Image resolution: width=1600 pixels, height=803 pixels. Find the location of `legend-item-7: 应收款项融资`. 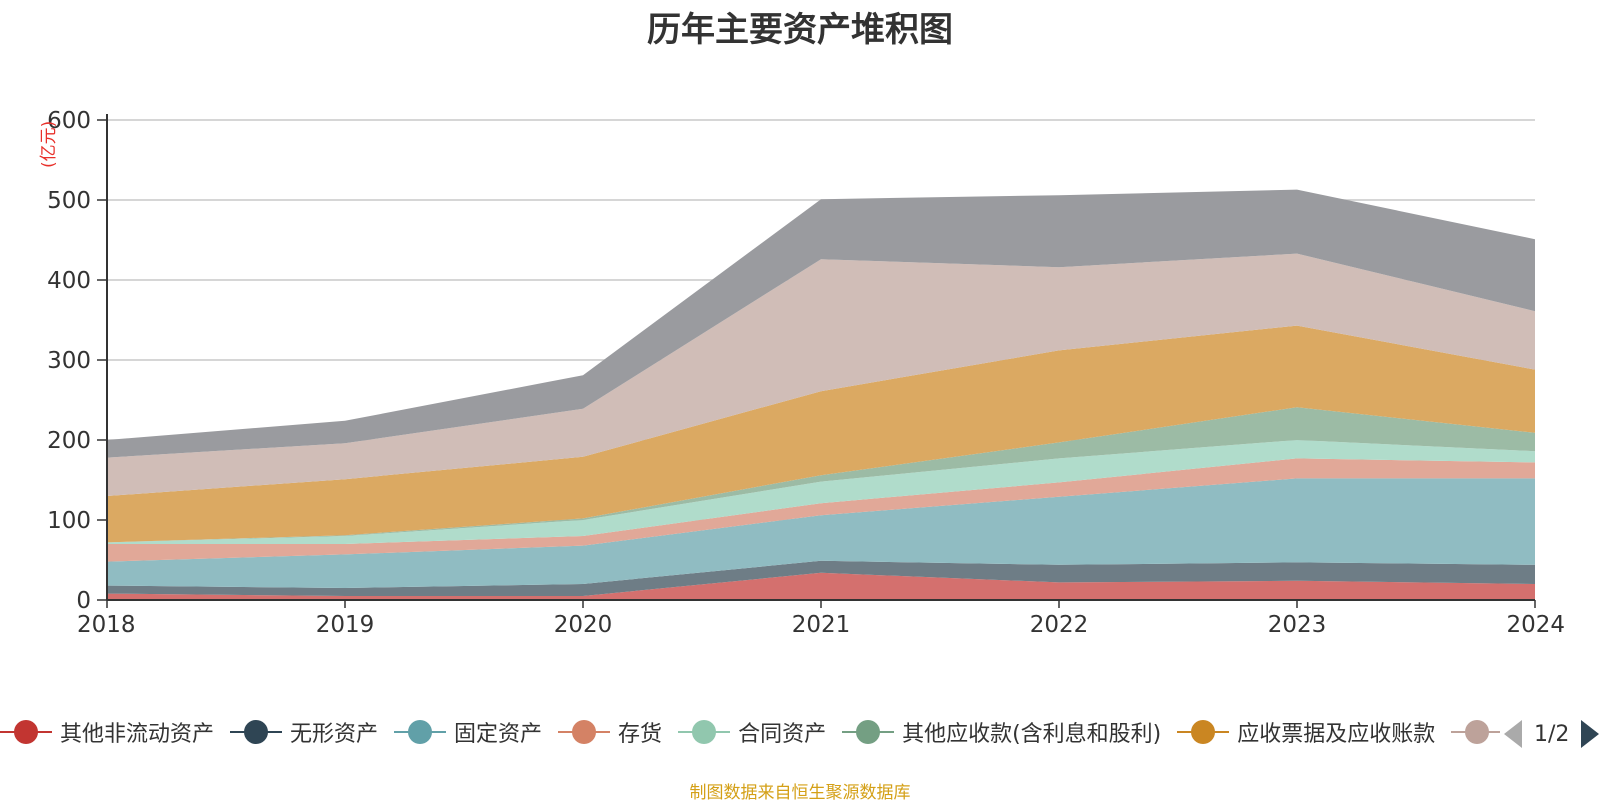

legend-item-7: 应收款项融资 is located at coordinates (1475, 732).